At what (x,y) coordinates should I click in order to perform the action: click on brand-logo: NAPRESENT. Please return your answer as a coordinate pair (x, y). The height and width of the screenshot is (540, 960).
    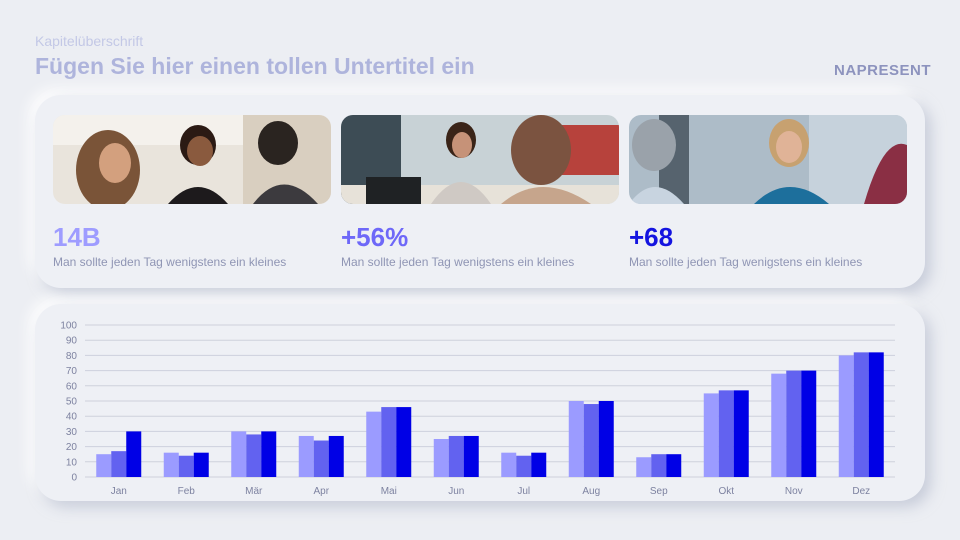
    Looking at the image, I should click on (883, 70).